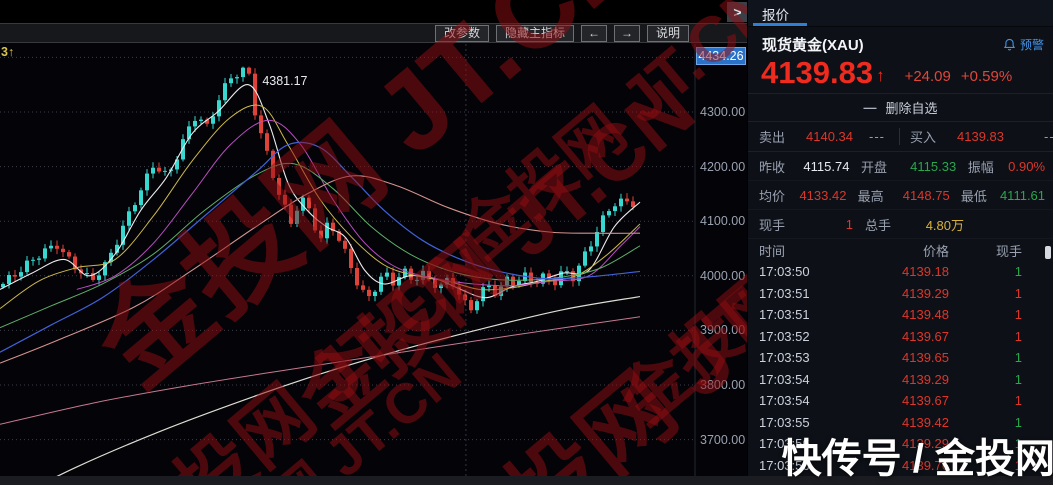  I want to click on help-button: 说明, so click(667, 33).